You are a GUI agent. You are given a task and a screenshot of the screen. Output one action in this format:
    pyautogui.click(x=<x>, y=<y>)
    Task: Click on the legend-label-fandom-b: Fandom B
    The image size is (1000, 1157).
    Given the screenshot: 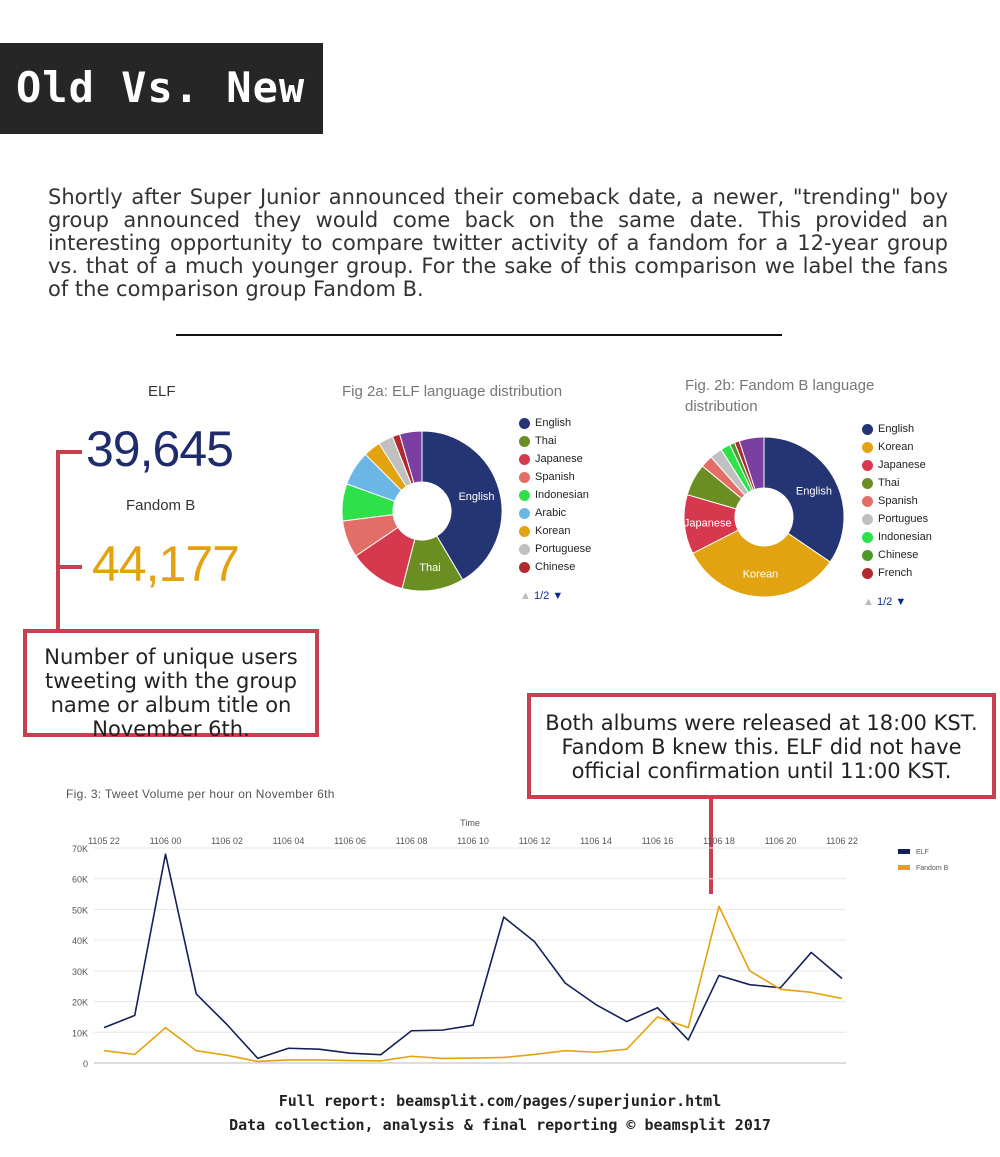 What is the action you would take?
    pyautogui.click(x=932, y=868)
    